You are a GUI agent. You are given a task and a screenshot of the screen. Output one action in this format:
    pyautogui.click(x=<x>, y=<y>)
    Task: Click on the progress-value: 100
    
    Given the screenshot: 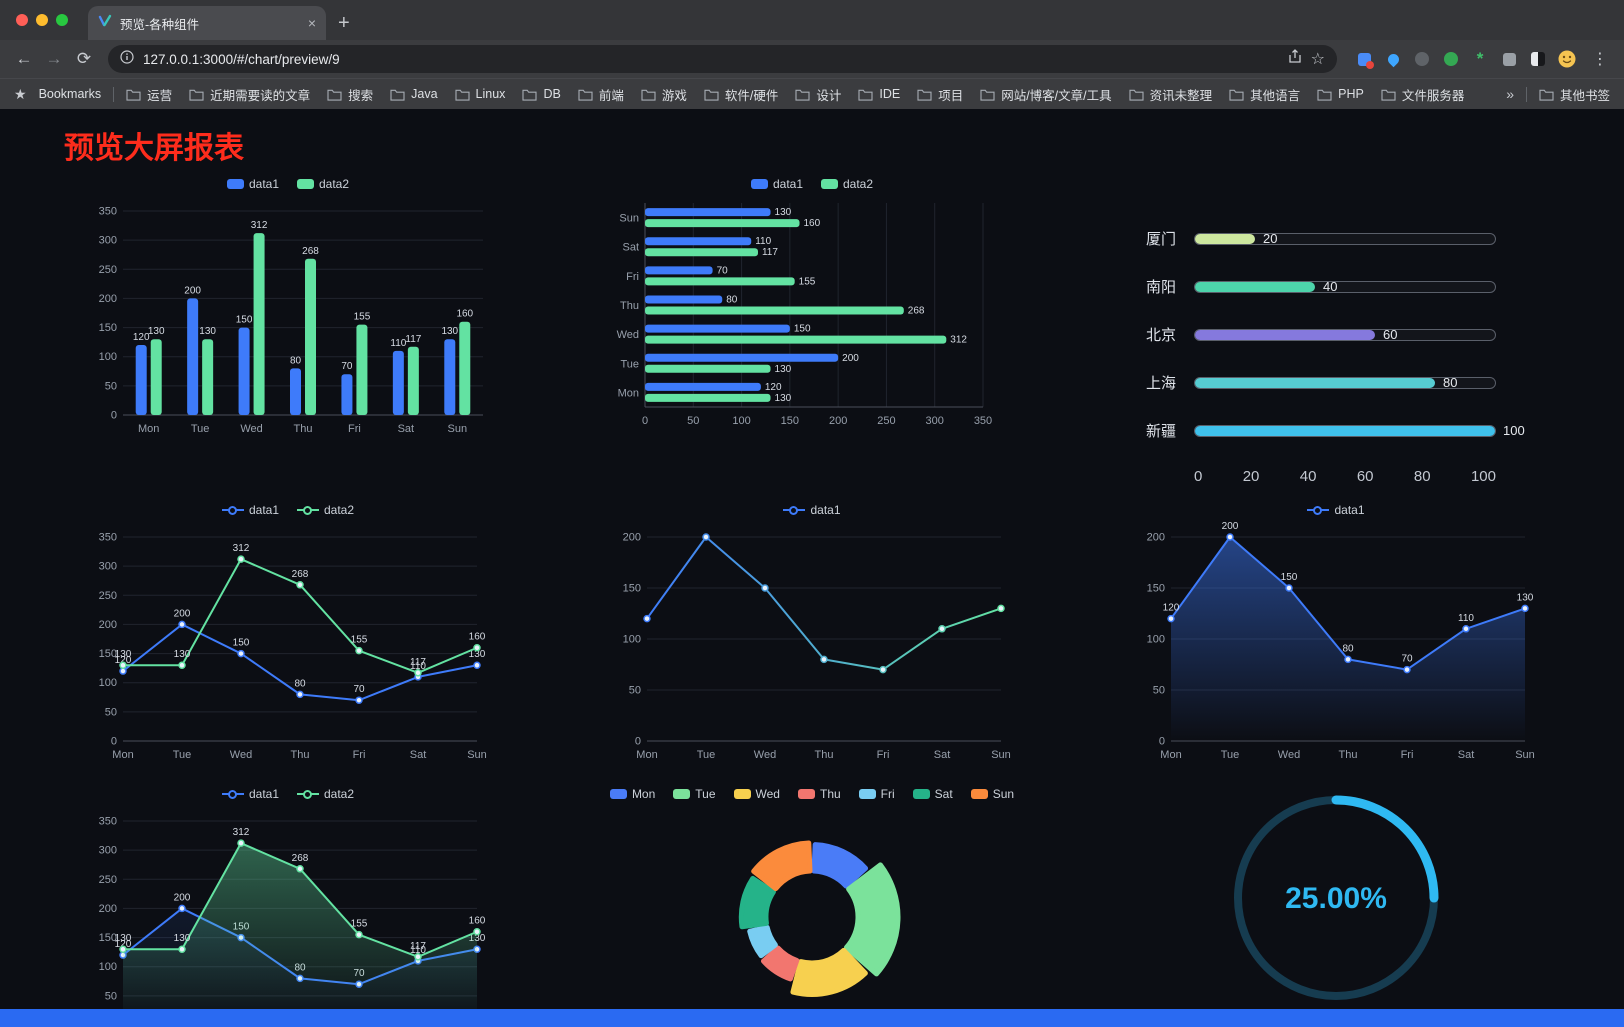 What is the action you would take?
    pyautogui.click(x=1514, y=430)
    